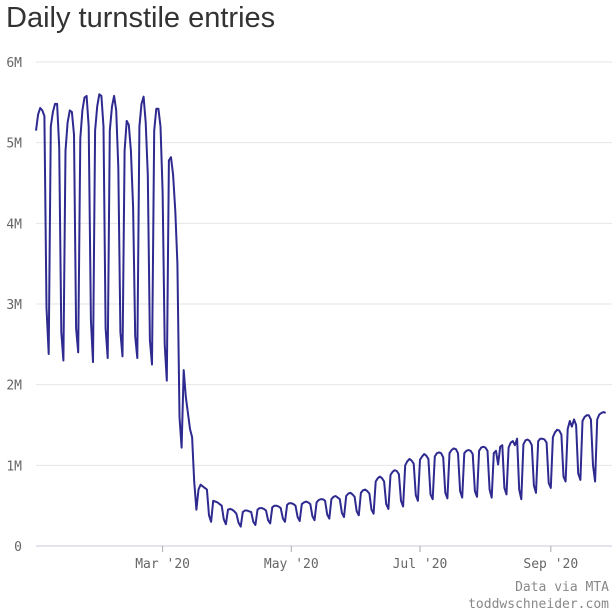 Image resolution: width=615 pixels, height=615 pixels. Describe the element at coordinates (324, 558) in the screenshot. I see `x-axis: Mar '20 May '20 Jul '20 Sep '20` at that location.